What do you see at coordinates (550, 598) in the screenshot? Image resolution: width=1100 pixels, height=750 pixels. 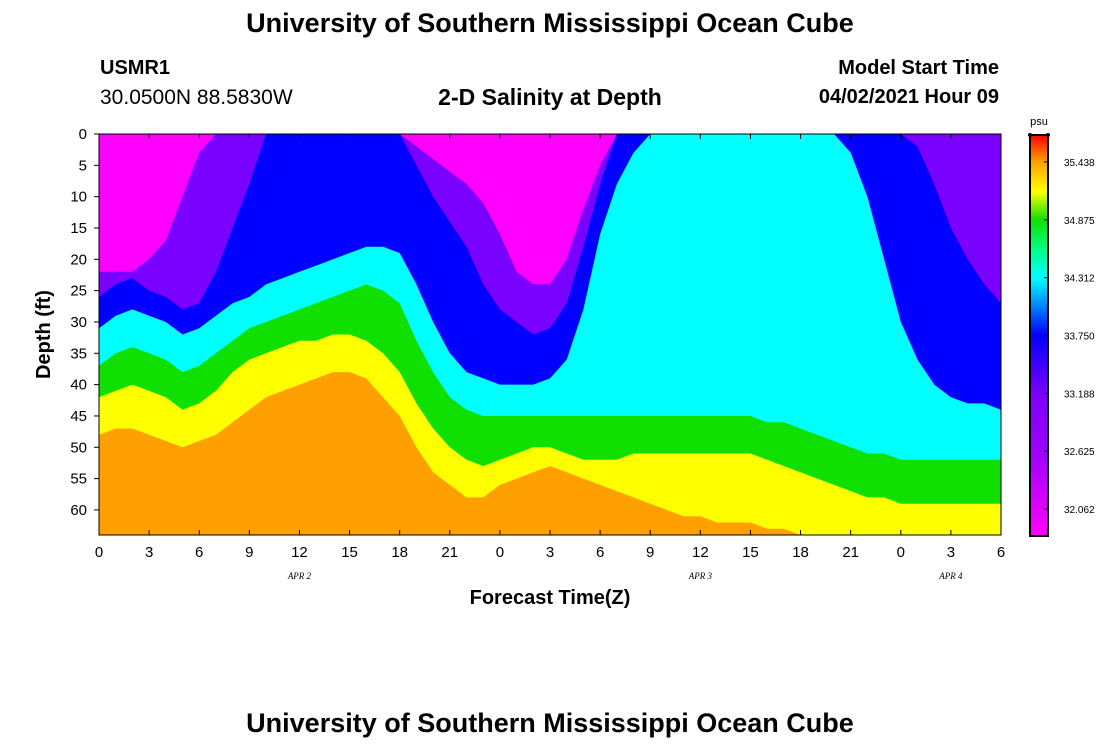 I see `x-axis-title: Forecast Time(Z)` at bounding box center [550, 598].